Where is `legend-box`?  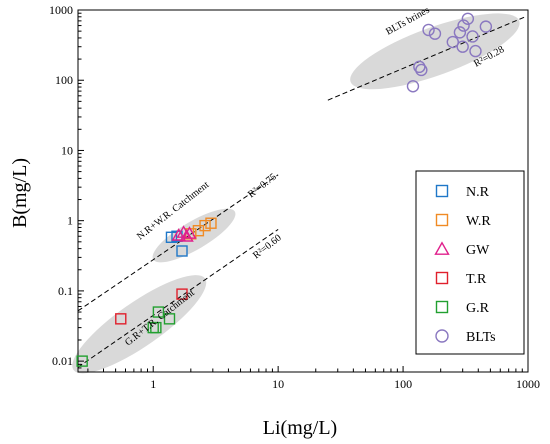 legend-box is located at coordinates (470, 262).